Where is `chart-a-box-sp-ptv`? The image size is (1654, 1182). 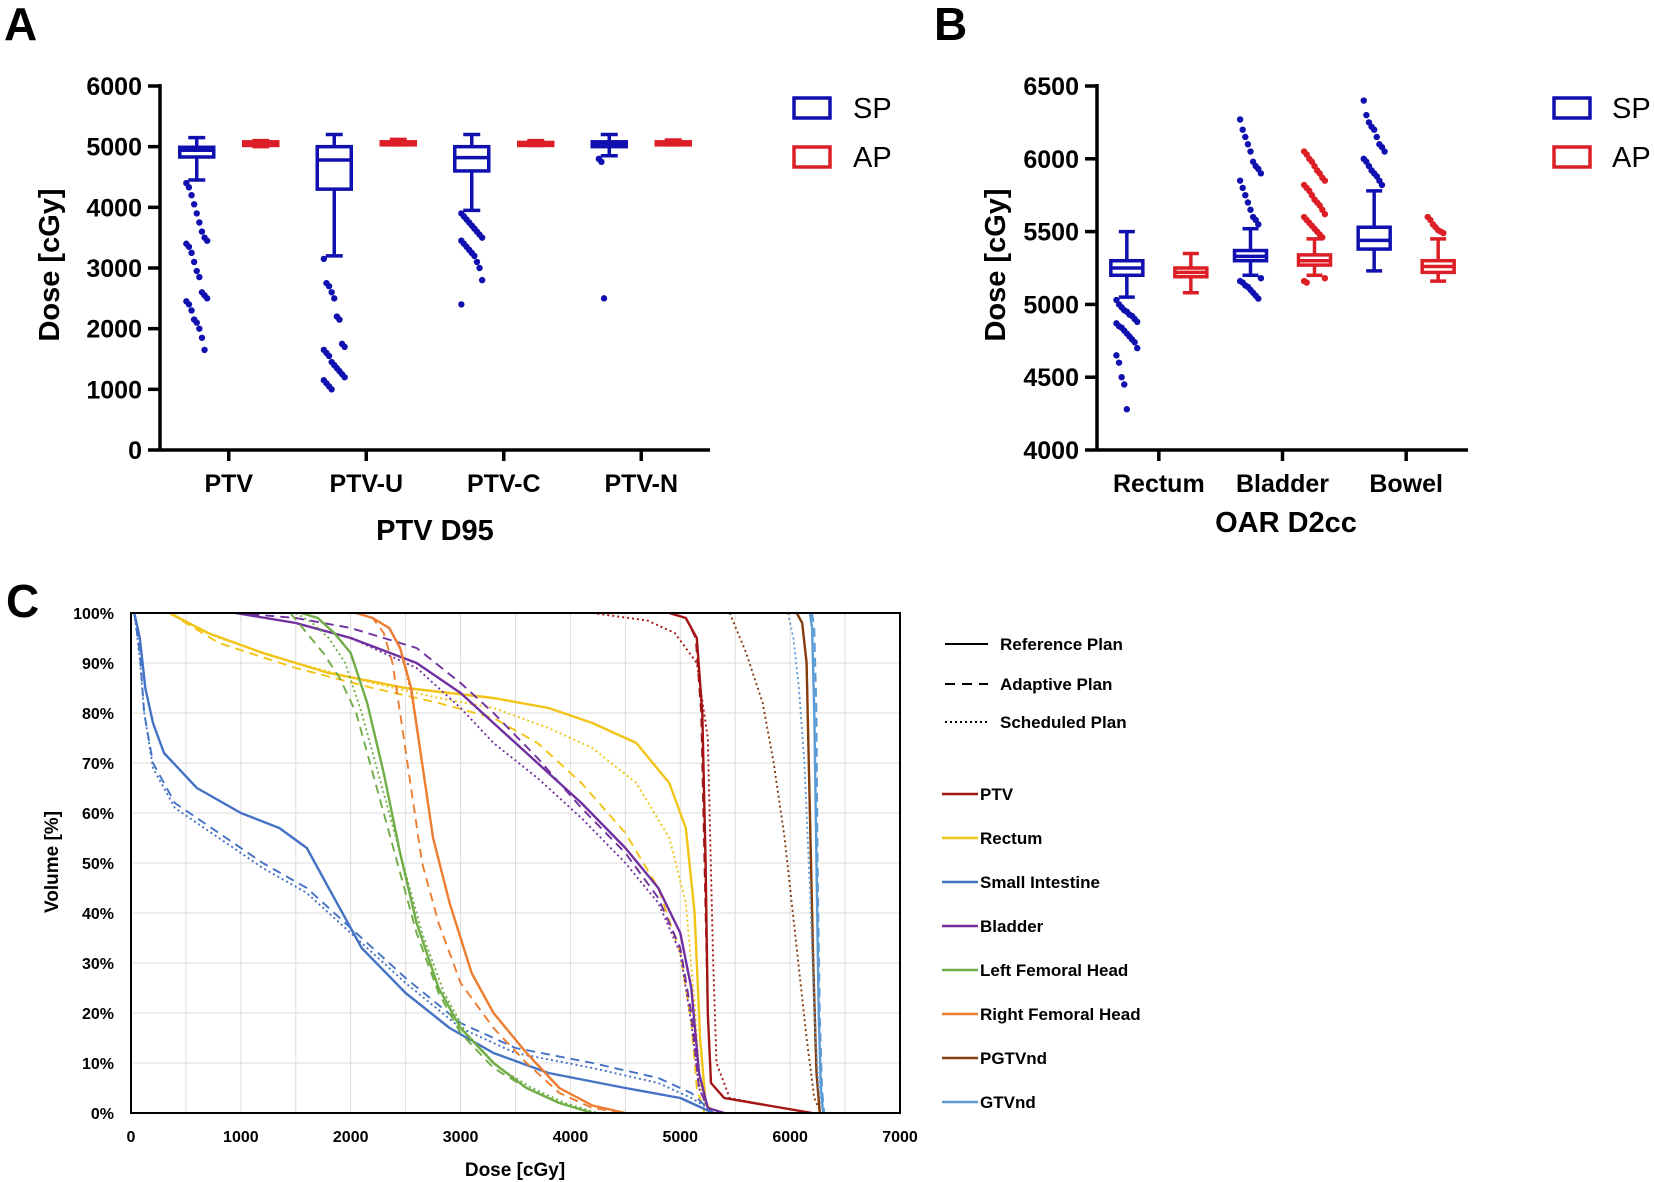
chart-a-box-sp-ptv is located at coordinates (197, 244).